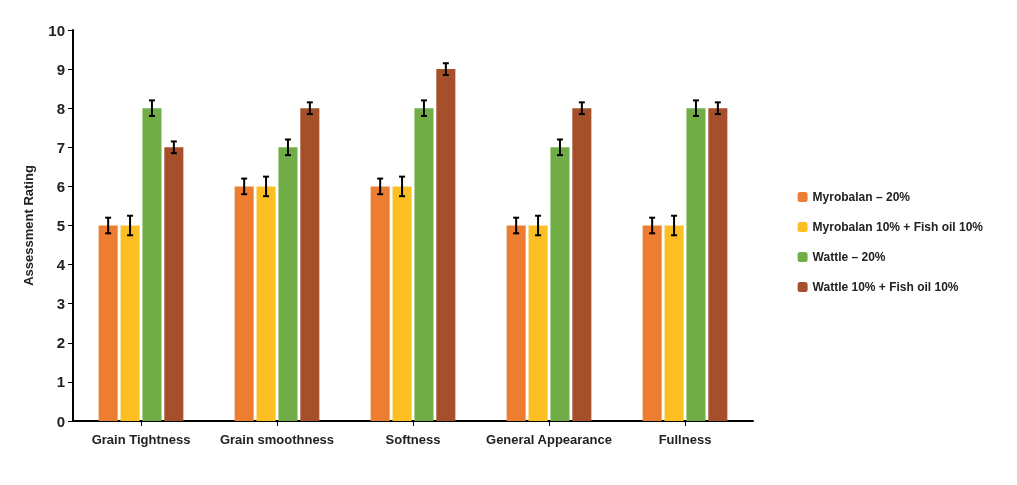 Image resolution: width=1017 pixels, height=485 pixels. I want to click on x-tick-label: General Appearance, so click(549, 439).